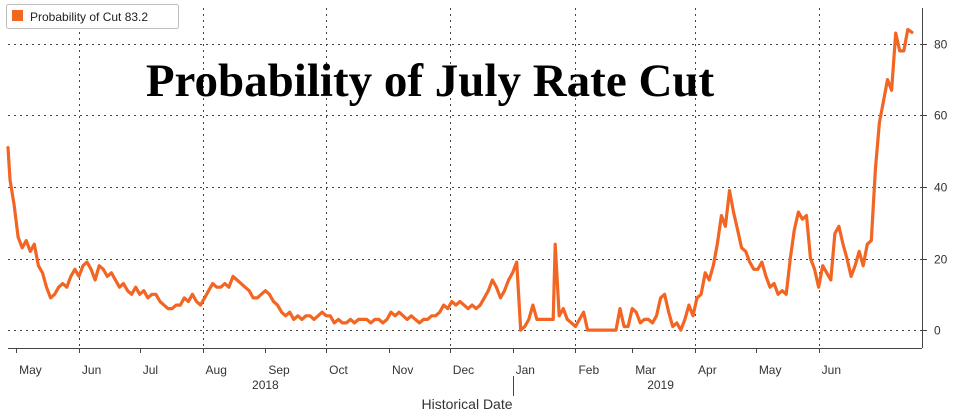  I want to click on x-tick-label: Dec, so click(463, 370).